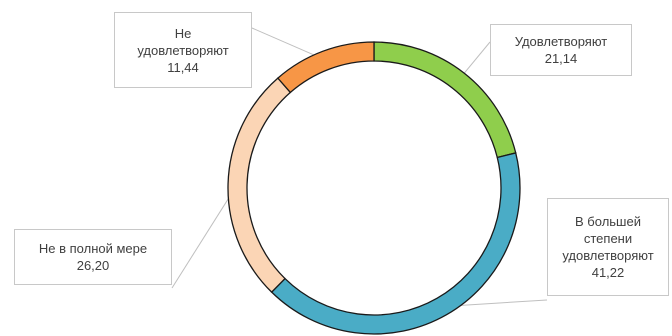 The image size is (672, 336). I want to click on data-label-not-satisfied: Не удовлетворяют 11,44, so click(183, 50).